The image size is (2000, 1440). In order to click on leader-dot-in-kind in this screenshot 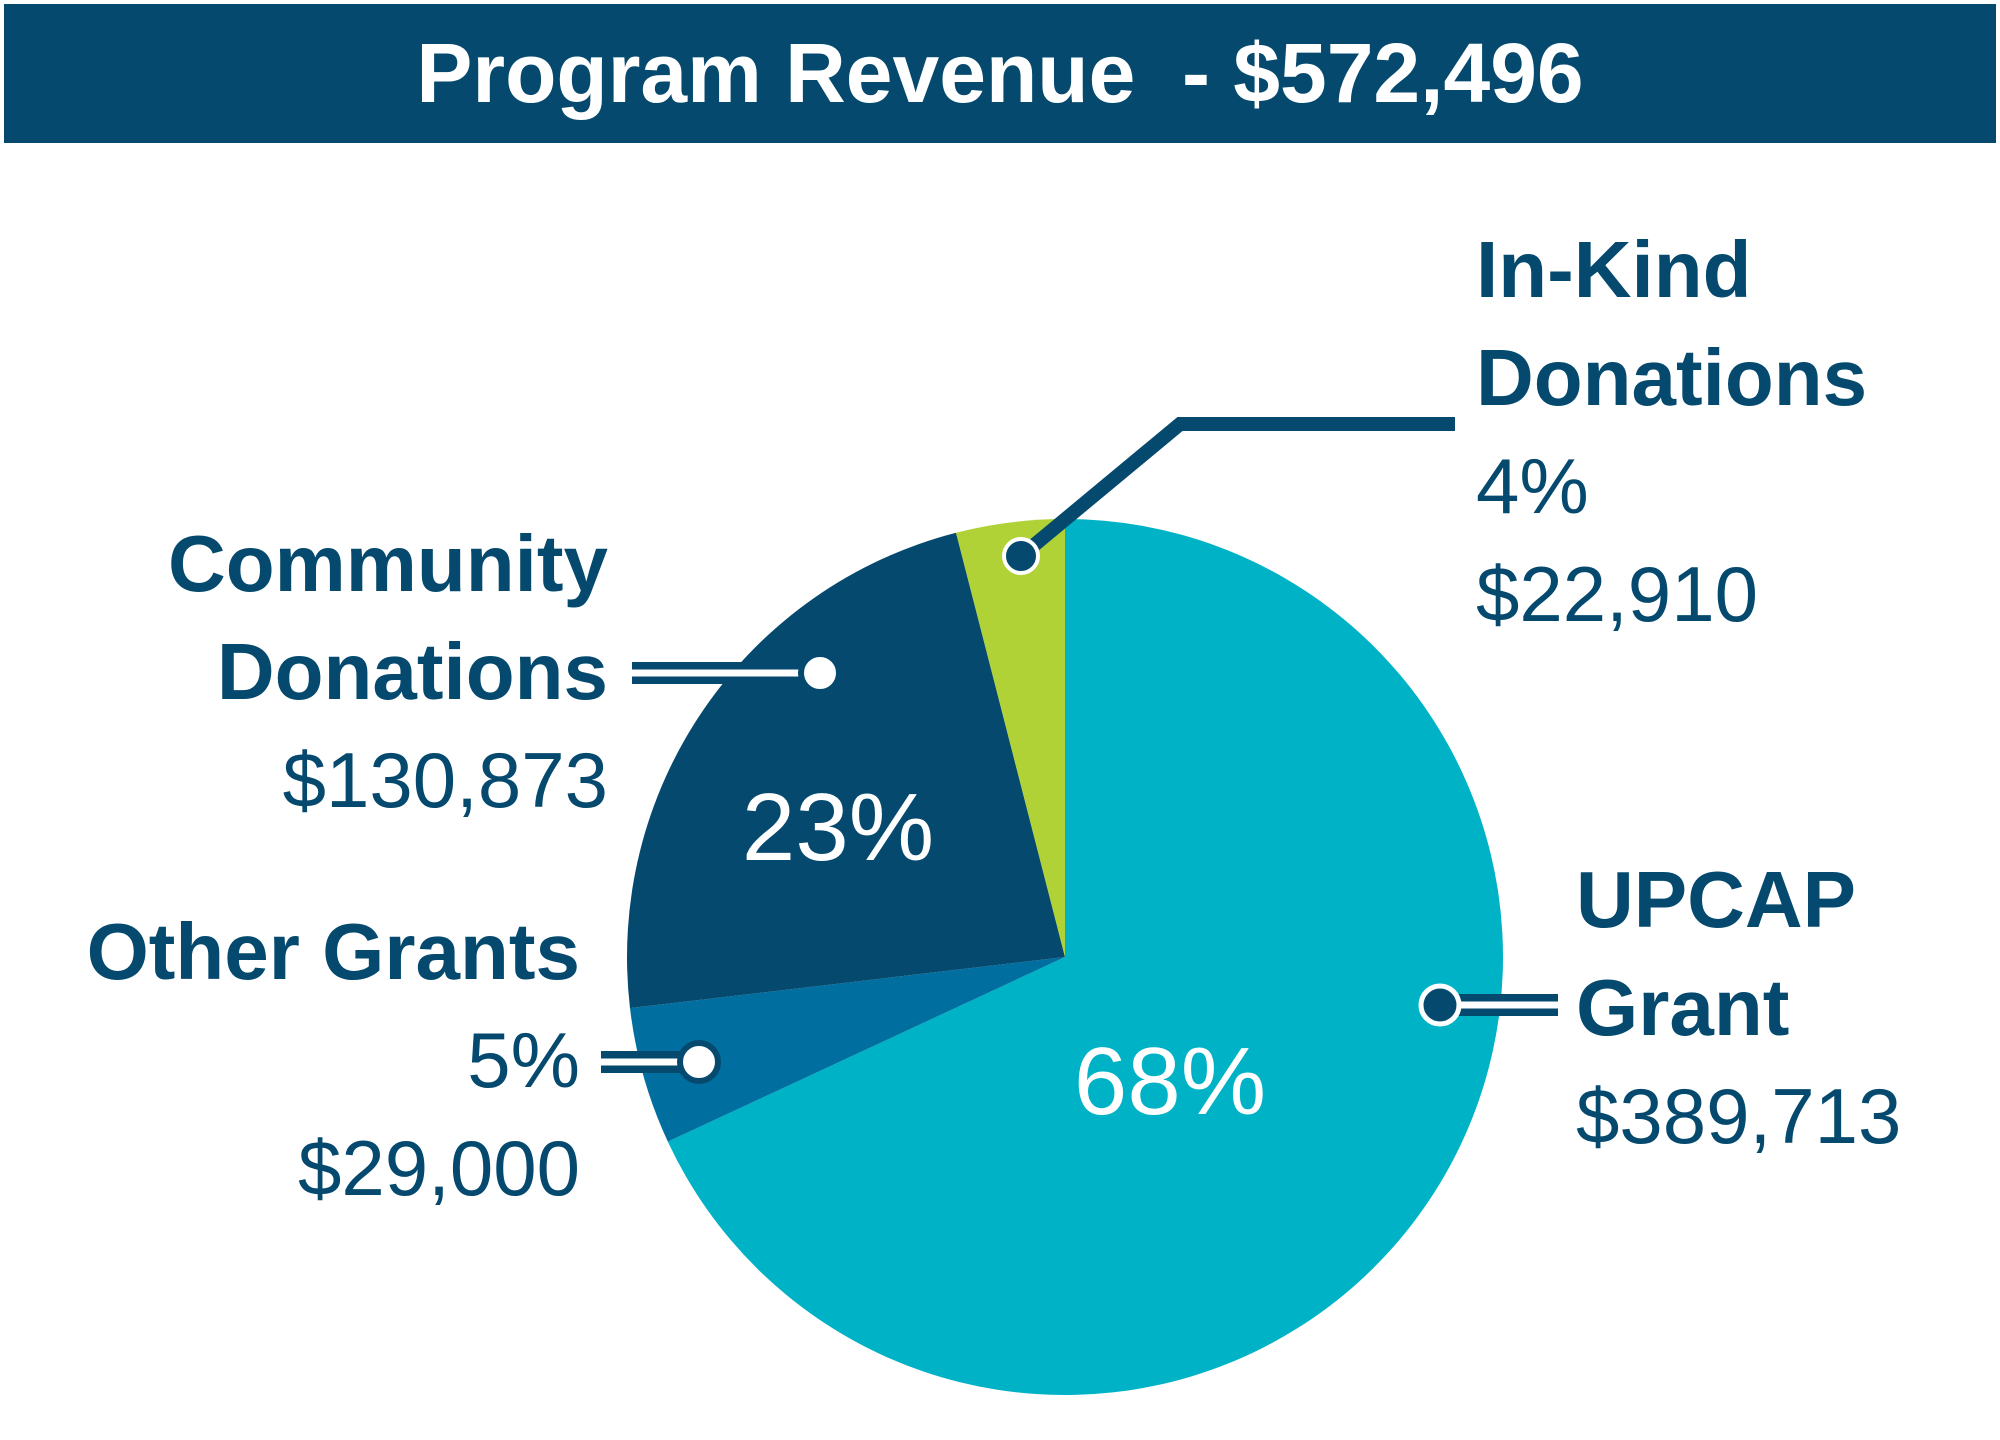, I will do `click(1021, 556)`.